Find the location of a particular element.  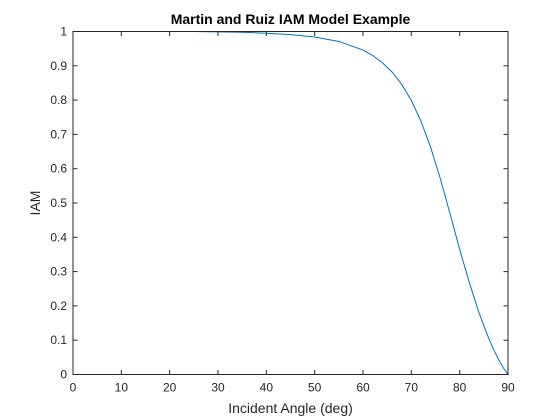

x-axis-title: Incident Angle (deg) is located at coordinates (290, 408).